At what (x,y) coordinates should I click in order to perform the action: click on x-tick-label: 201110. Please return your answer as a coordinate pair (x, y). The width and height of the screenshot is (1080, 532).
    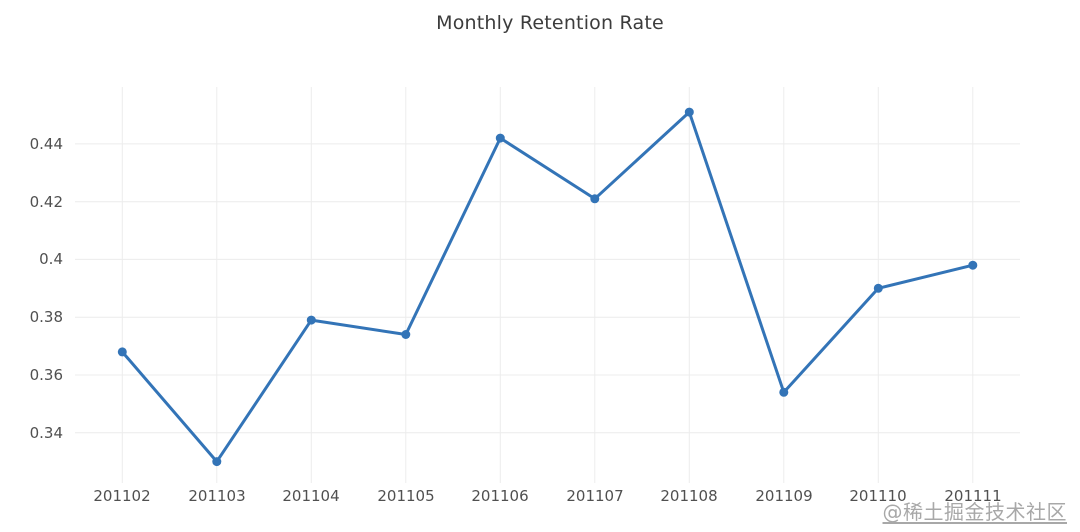
    Looking at the image, I should click on (878, 496).